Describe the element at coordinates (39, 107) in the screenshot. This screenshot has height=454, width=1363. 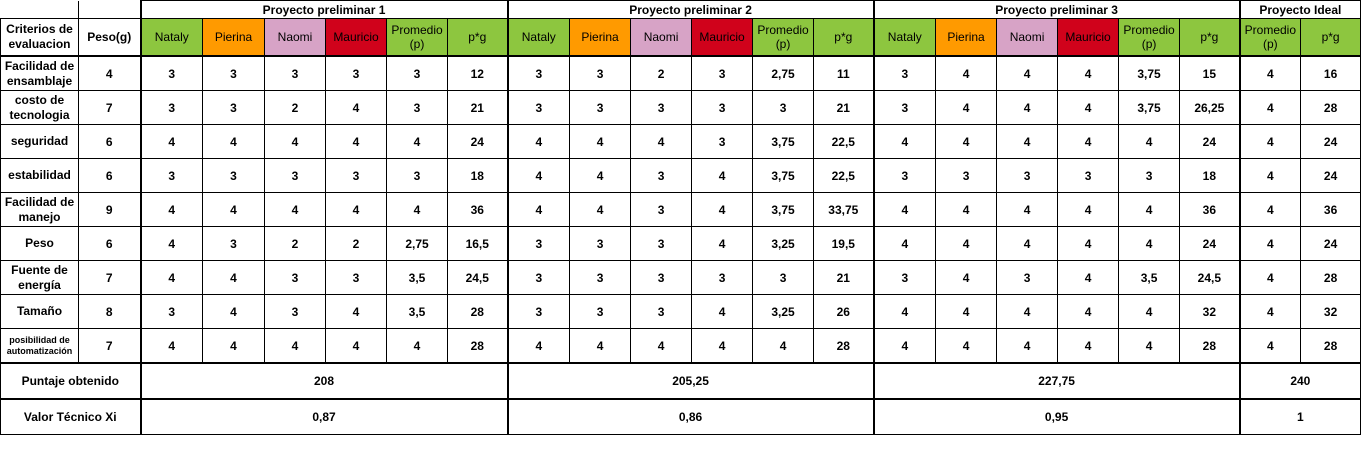
I see `criterion-label: costo de tecnologia` at that location.